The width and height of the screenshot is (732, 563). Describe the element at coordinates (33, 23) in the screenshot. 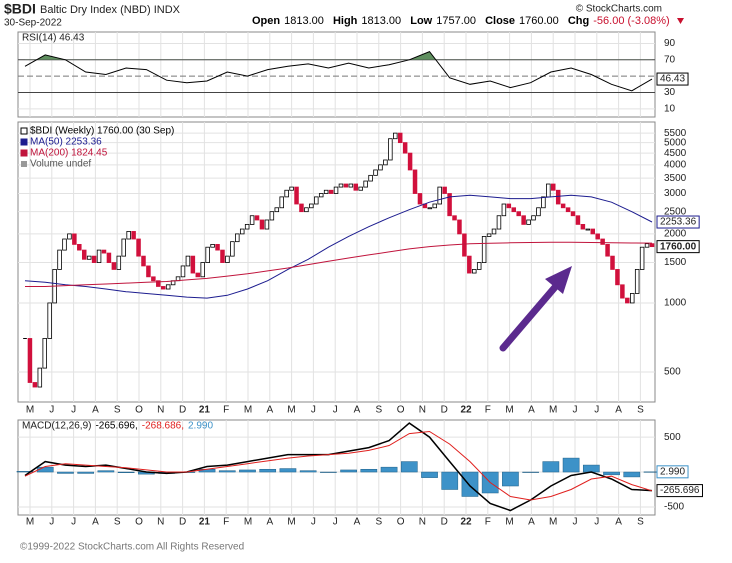

I see `date: 30-Sep-2022` at that location.